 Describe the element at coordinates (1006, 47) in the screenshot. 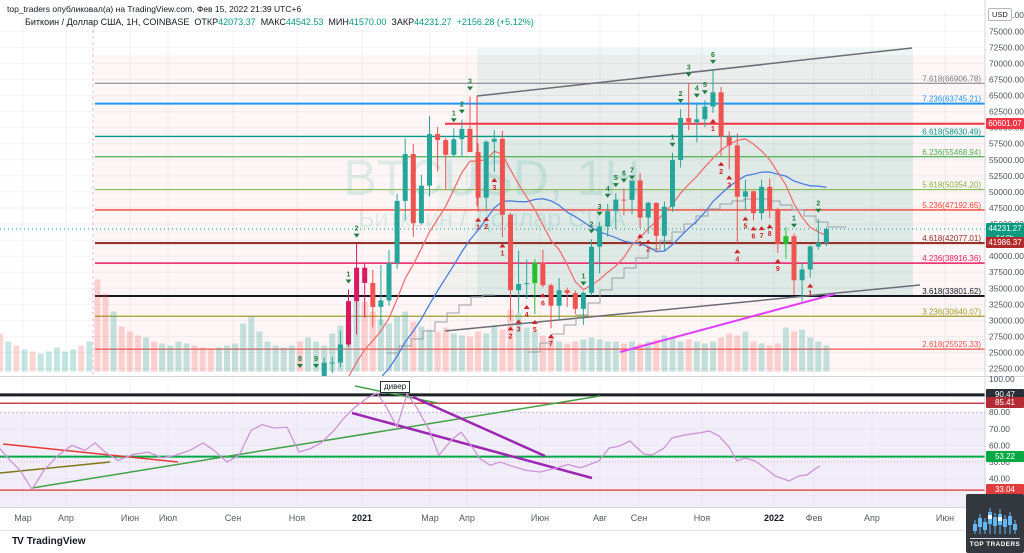

I see `price-axis-label: 72500.00` at that location.